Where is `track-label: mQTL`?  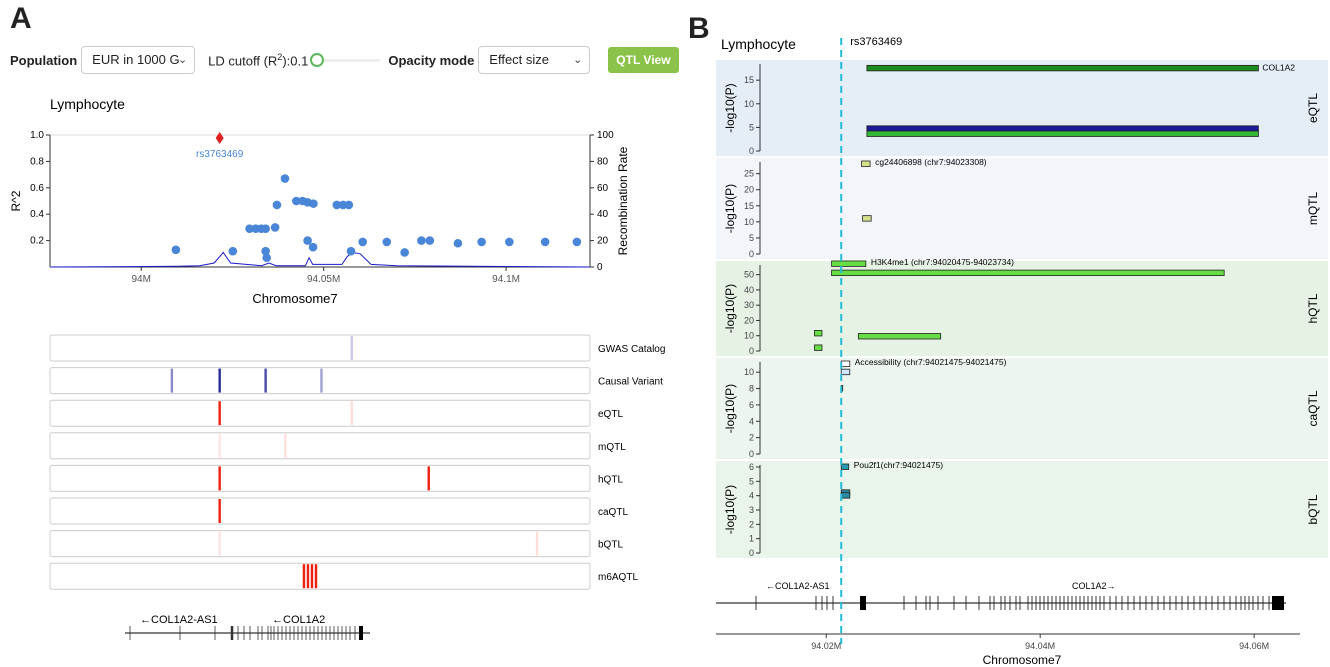 track-label: mQTL is located at coordinates (612, 447).